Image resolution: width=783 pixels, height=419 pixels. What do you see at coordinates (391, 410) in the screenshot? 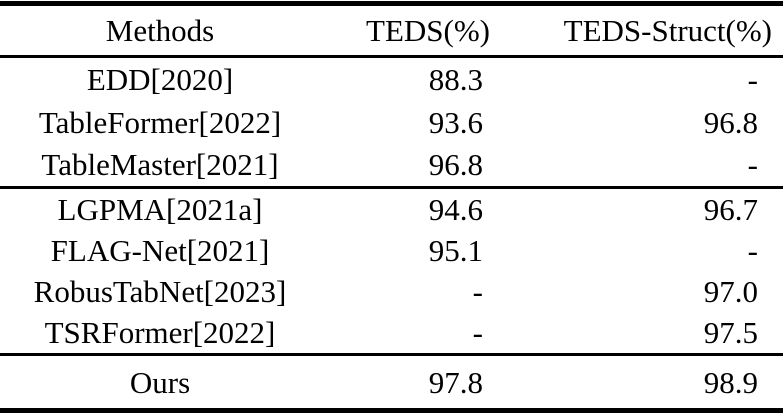
I see `bottom-rule` at bounding box center [391, 410].